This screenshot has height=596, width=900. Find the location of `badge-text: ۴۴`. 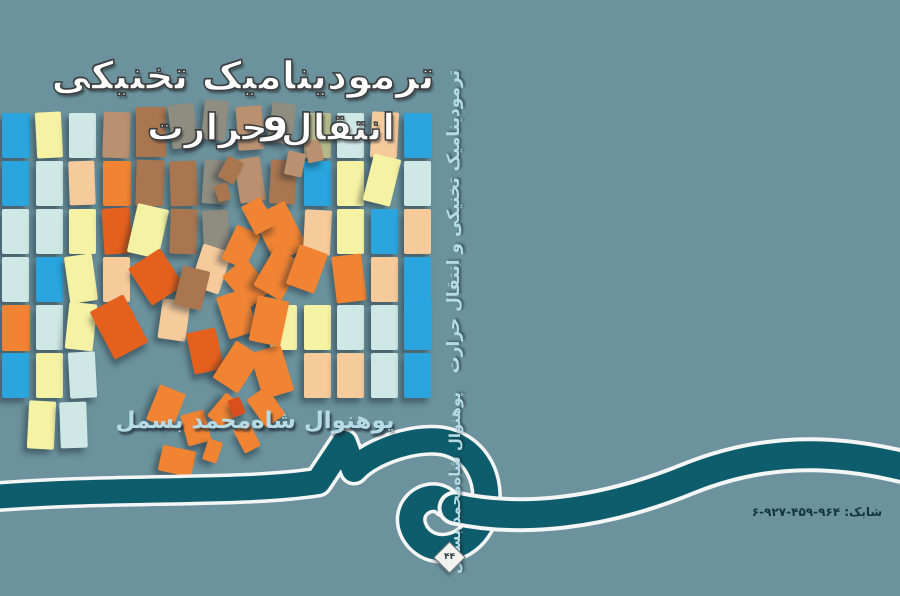

badge-text: ۴۴ is located at coordinates (449, 557).